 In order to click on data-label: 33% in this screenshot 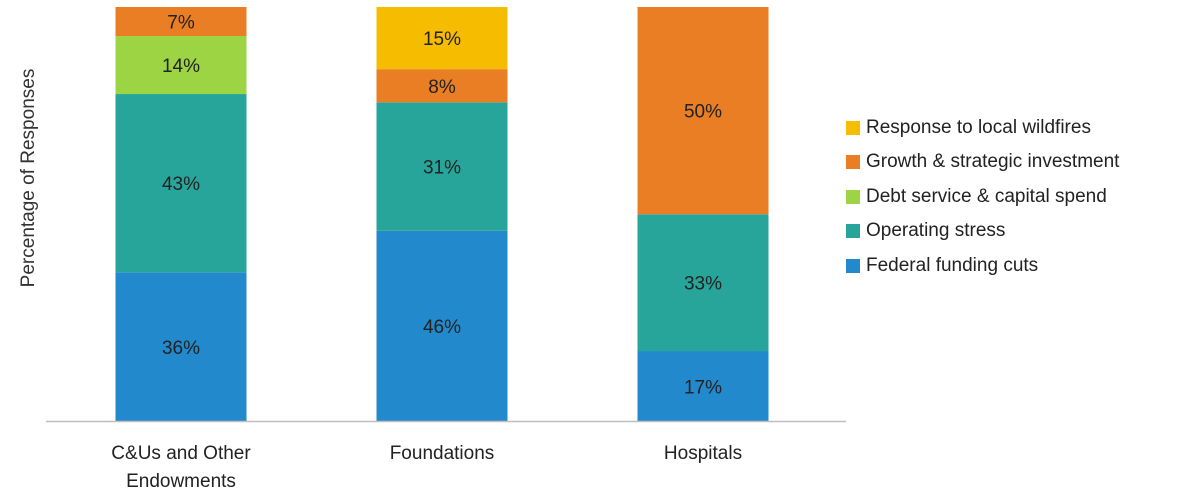, I will do `click(703, 284)`.